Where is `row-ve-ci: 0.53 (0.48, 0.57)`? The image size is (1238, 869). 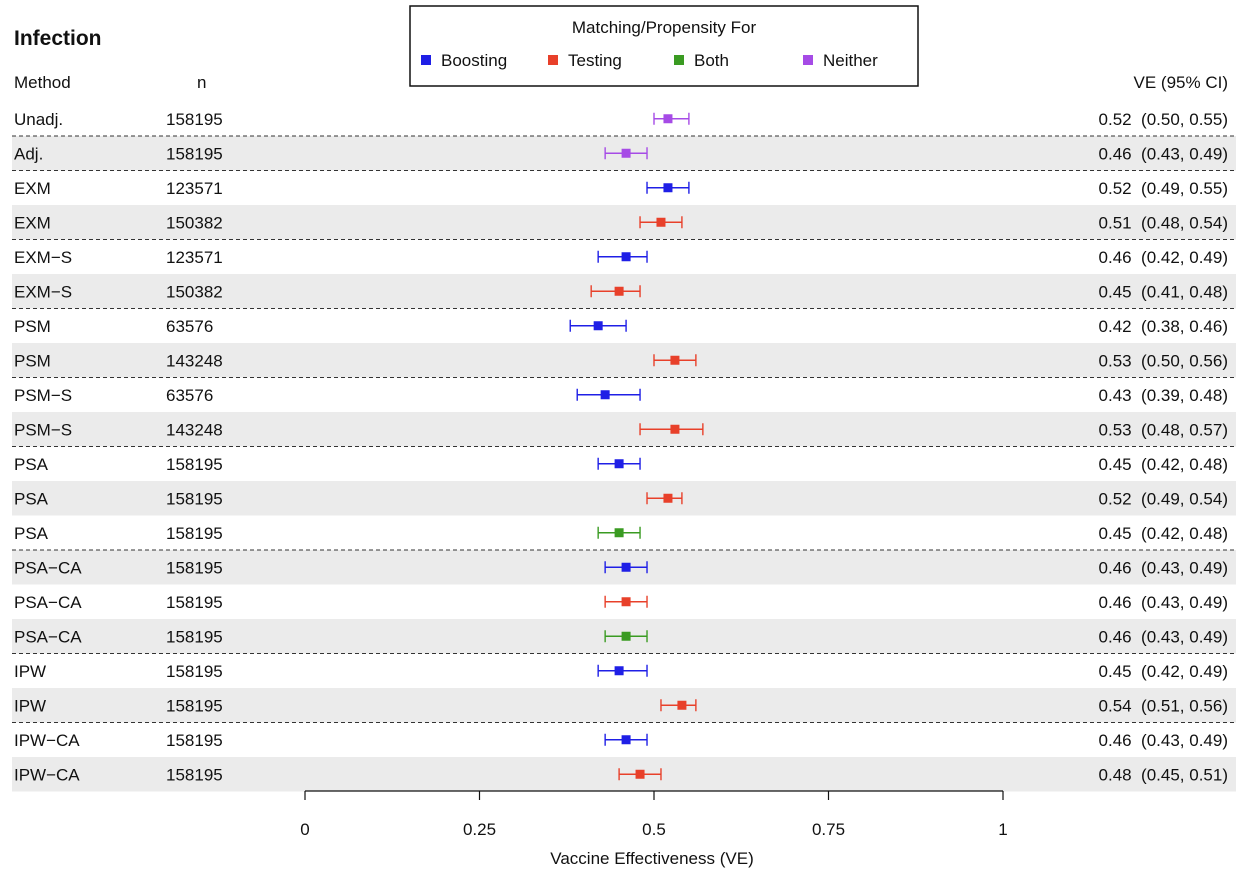
row-ve-ci: 0.53 (0.48, 0.57) is located at coordinates (1163, 429).